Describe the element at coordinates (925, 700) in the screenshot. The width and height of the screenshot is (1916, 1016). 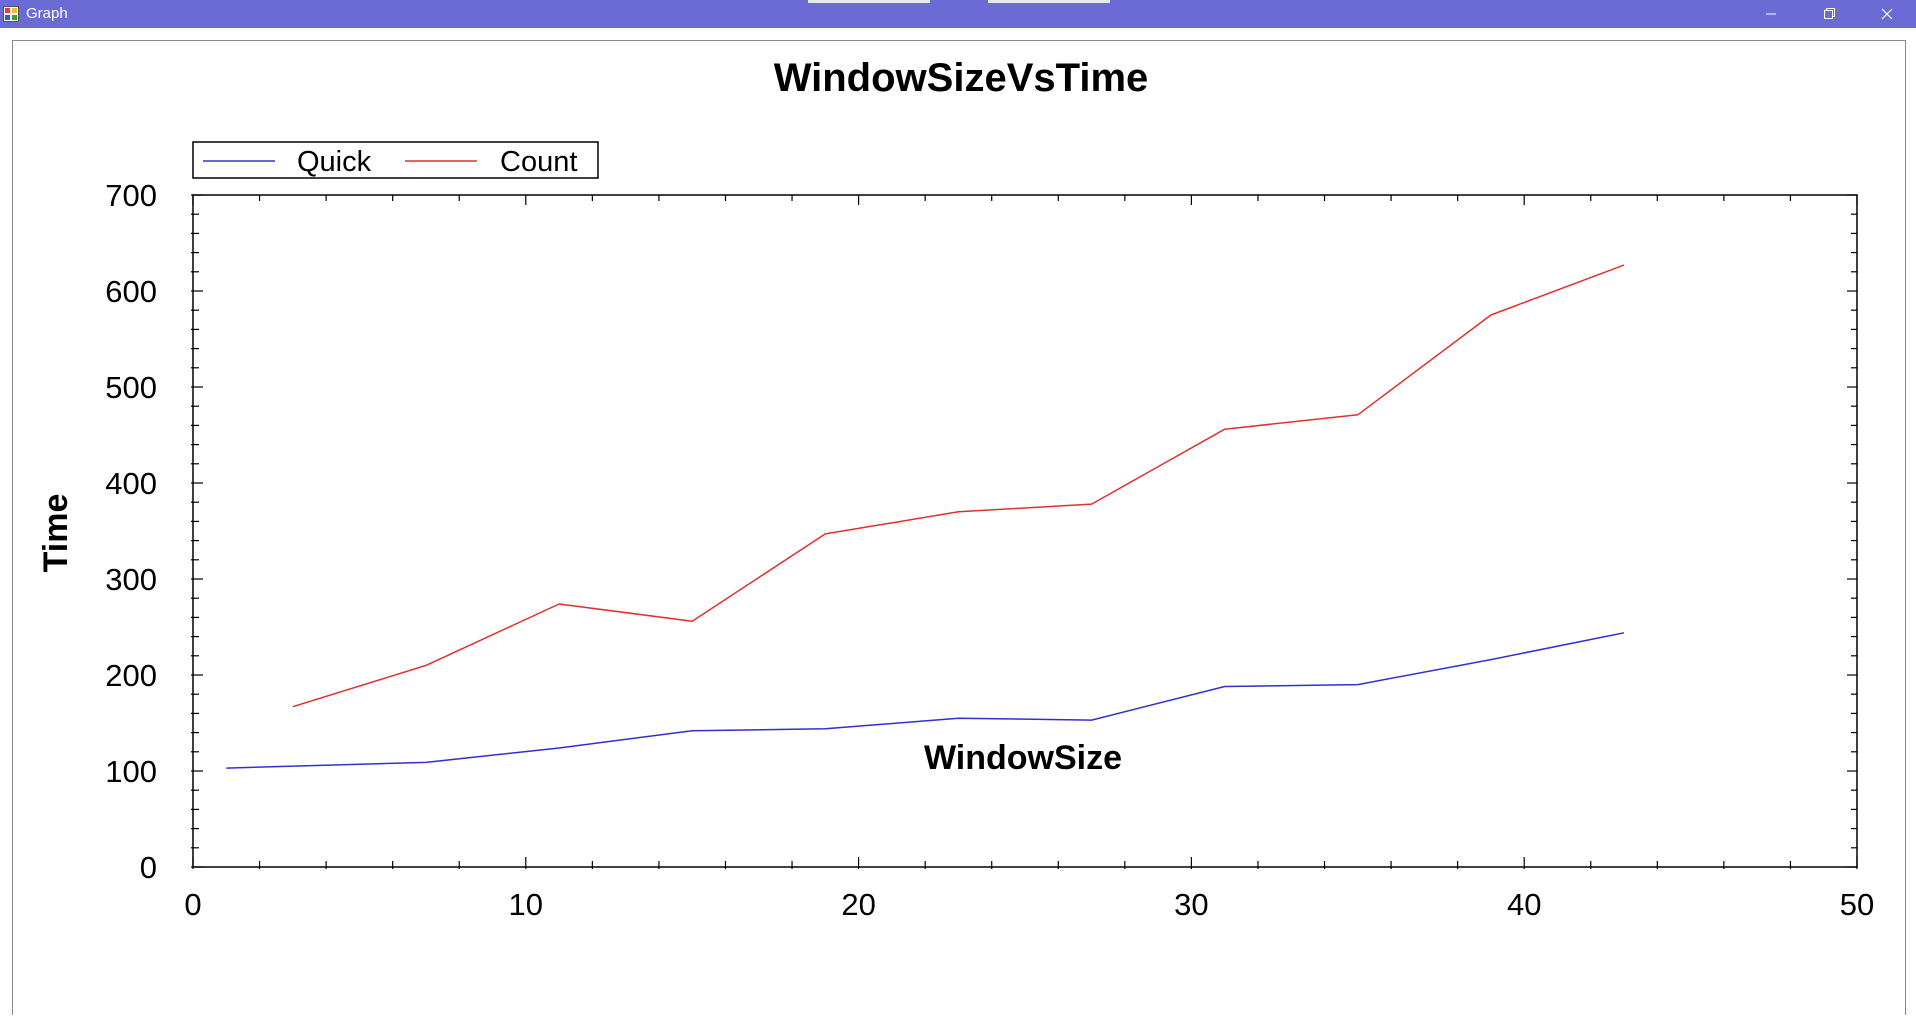
I see `series-line-quick` at that location.